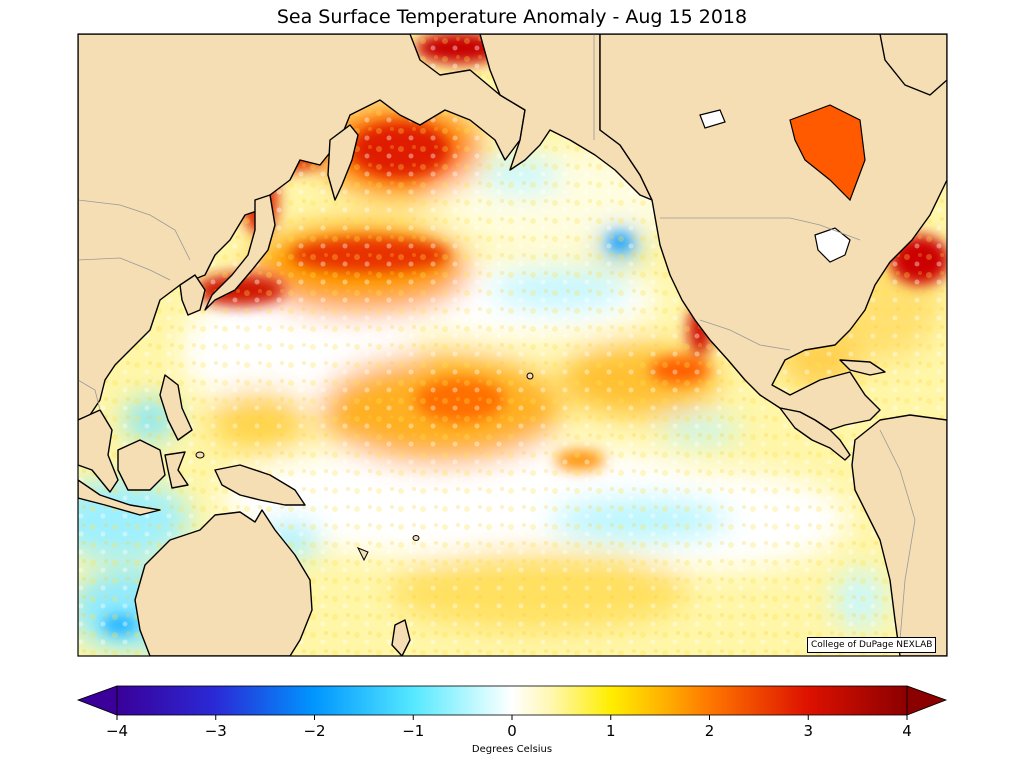 The width and height of the screenshot is (1024, 768). What do you see at coordinates (401, 637) in the screenshot?
I see `land-new-zealand` at bounding box center [401, 637].